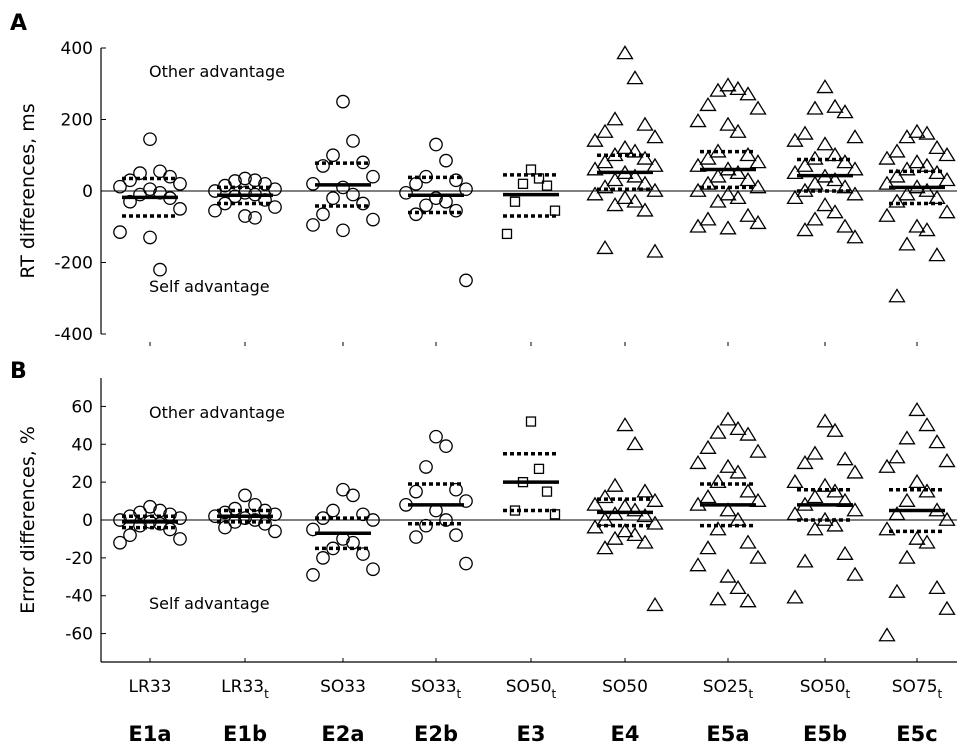  I want to click on experiment-label: E5c, so click(916, 734).